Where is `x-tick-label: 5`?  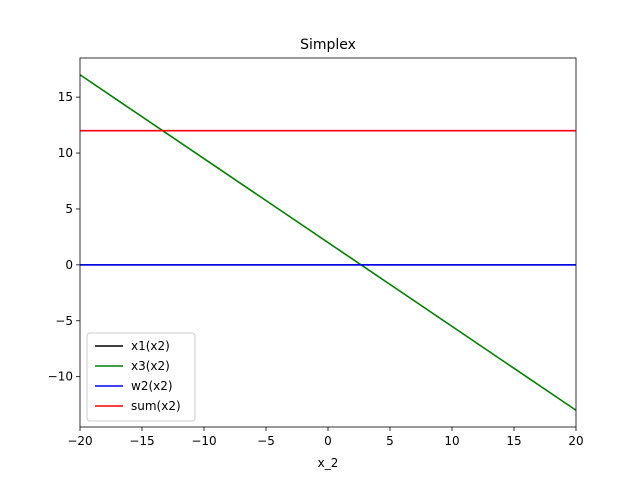 x-tick-label: 5 is located at coordinates (390, 441).